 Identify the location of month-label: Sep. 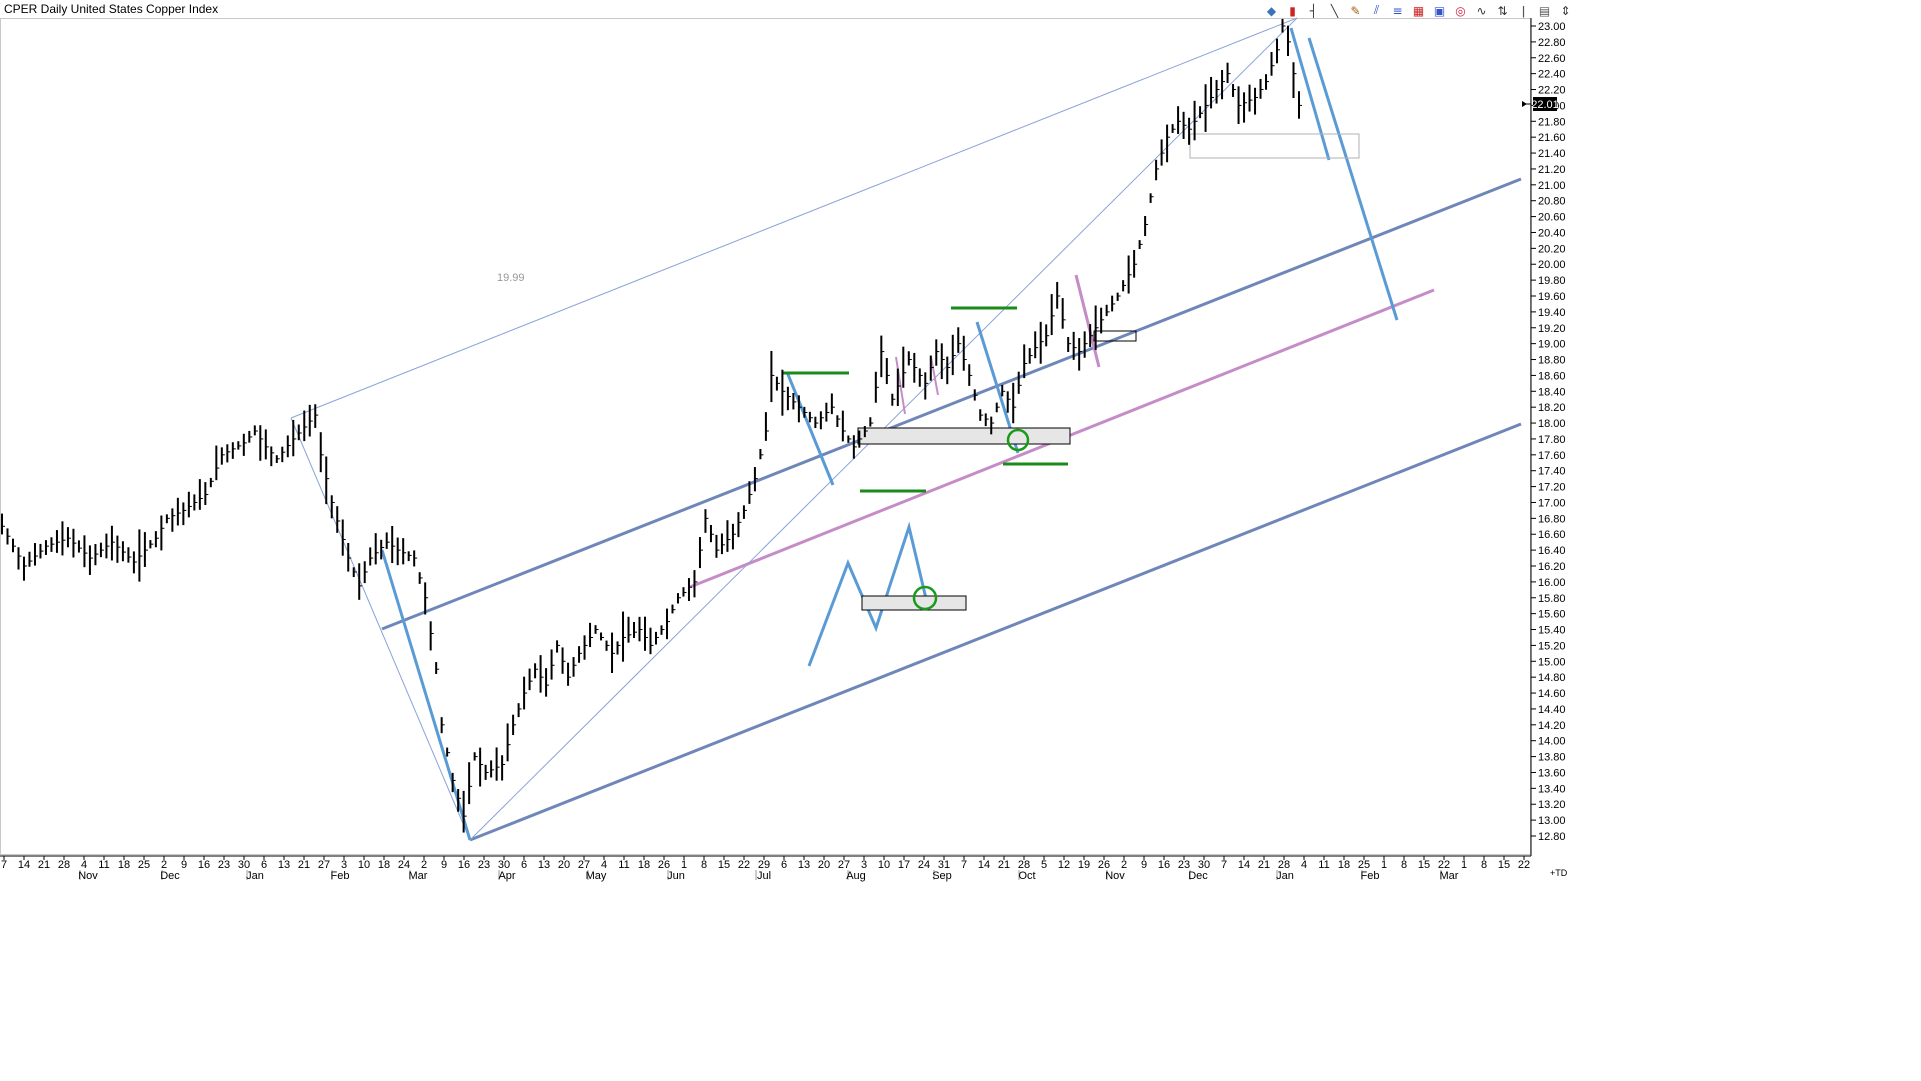
(942, 876).